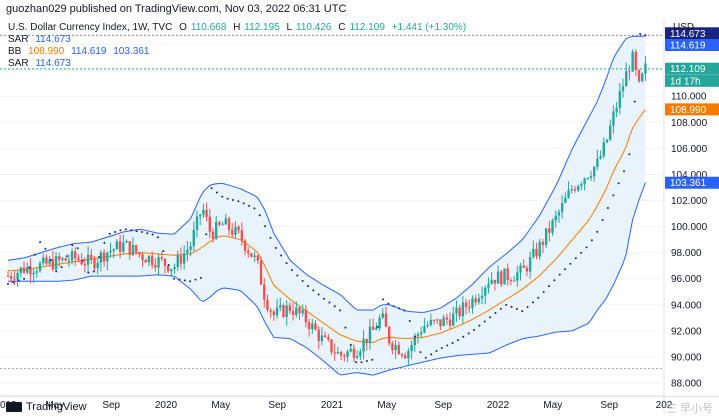 This screenshot has height=417, width=719. Describe the element at coordinates (53, 39) in the screenshot. I see `sar-value: 114.673` at that location.